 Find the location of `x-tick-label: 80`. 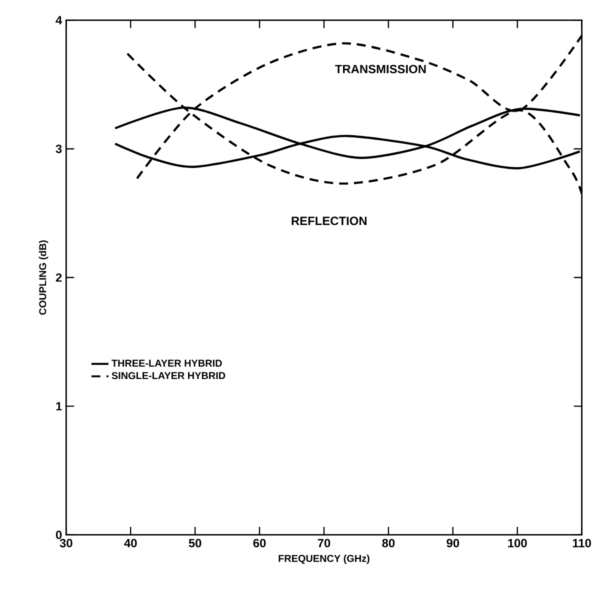

x-tick-label: 80 is located at coordinates (388, 543).